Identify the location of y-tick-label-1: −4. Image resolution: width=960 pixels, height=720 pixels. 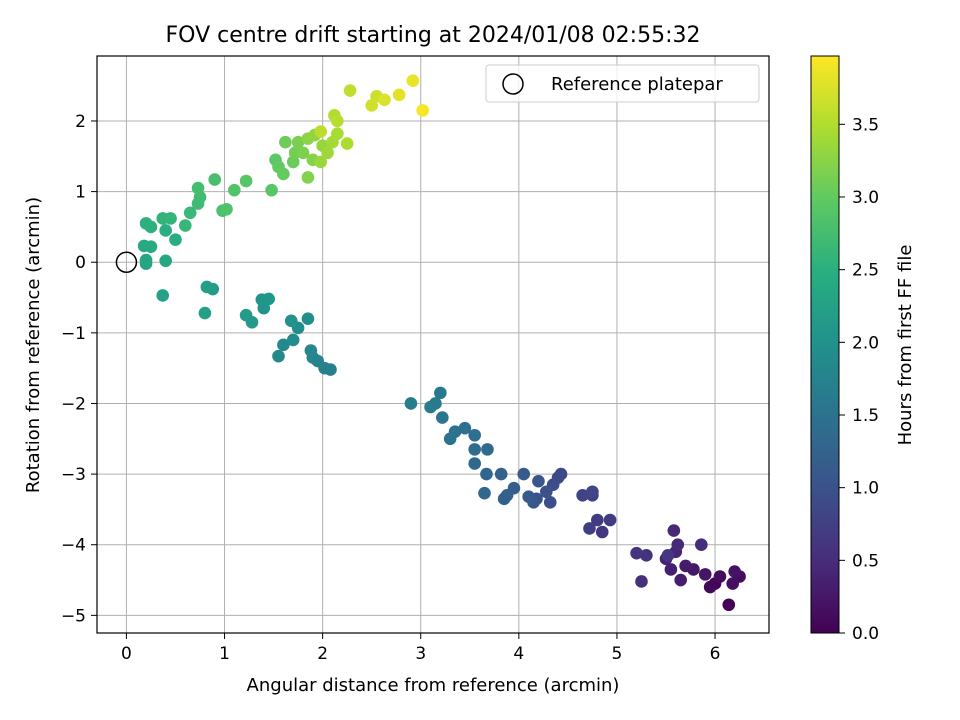
(73, 546).